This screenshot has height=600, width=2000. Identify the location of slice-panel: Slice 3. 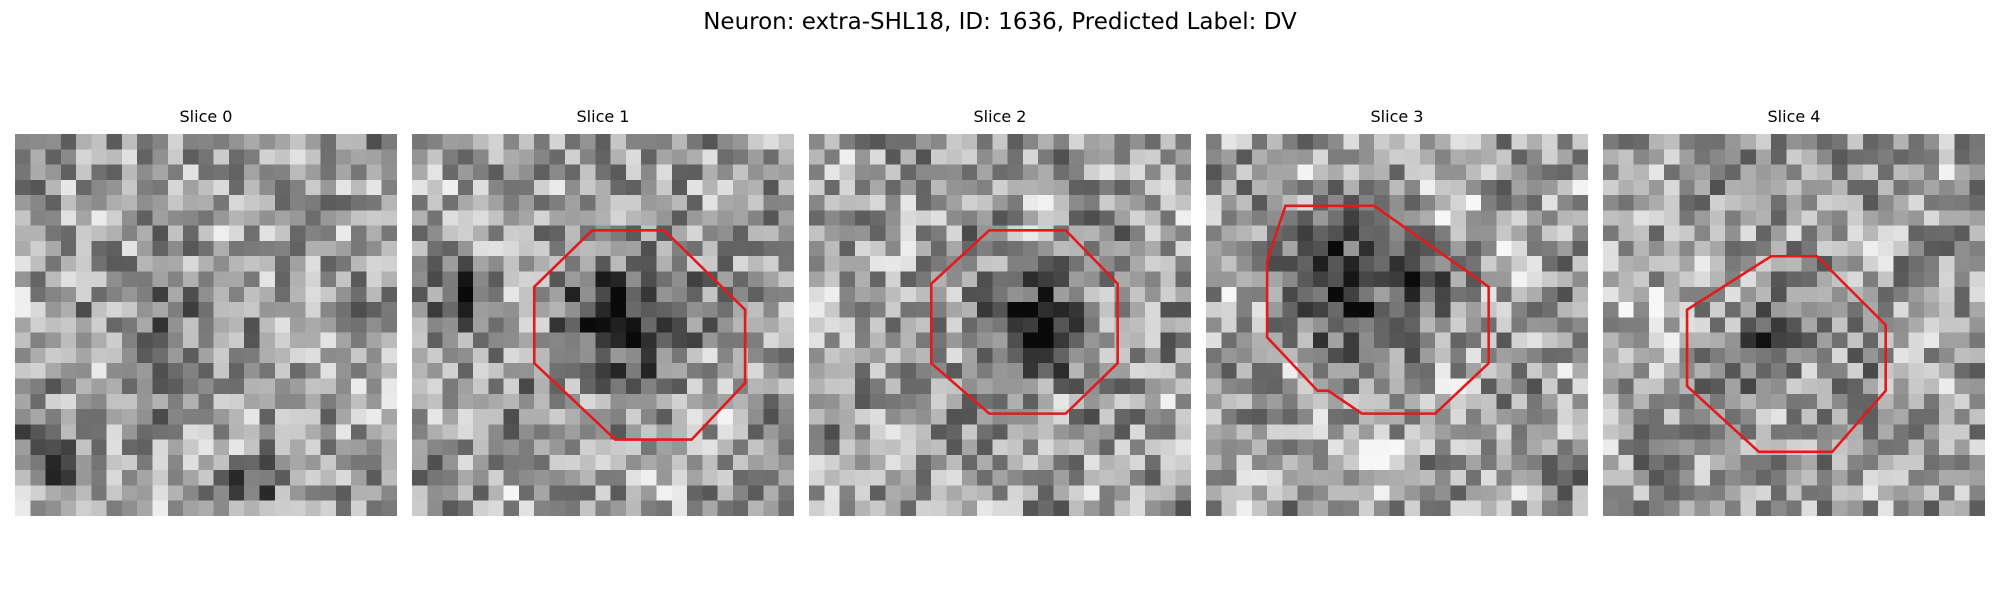
(1397, 311).